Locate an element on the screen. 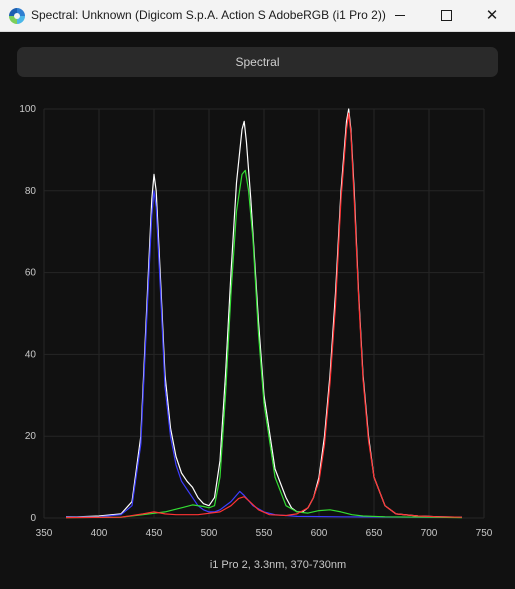 The height and width of the screenshot is (589, 515). tab-spectral-label: Spectral is located at coordinates (257, 62).